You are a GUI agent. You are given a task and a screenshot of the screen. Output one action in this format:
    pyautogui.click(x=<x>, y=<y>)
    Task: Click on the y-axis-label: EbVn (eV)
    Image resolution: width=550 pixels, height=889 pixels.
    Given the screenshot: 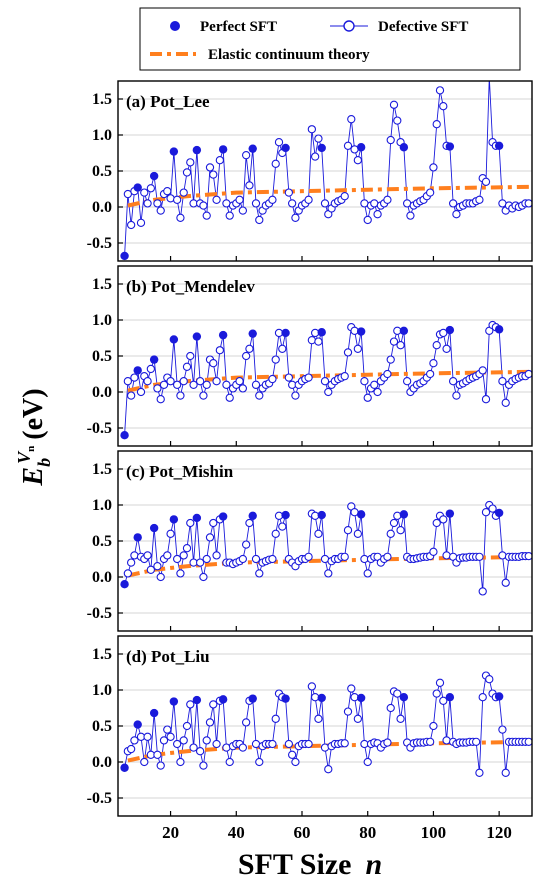 What is the action you would take?
    pyautogui.click(x=34, y=437)
    